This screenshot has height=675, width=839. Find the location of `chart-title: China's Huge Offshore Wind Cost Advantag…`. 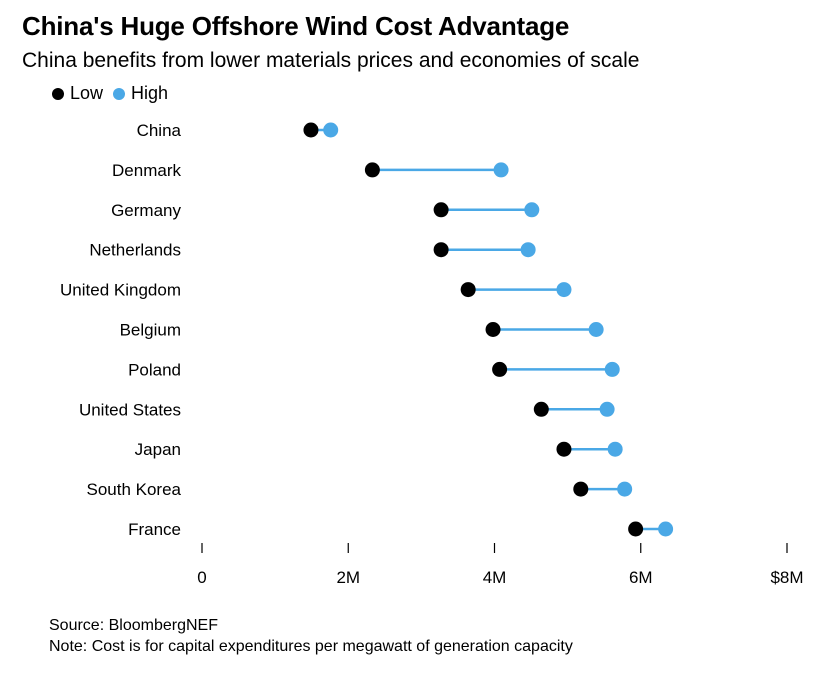

chart-title: China's Huge Offshore Wind Cost Advantag… is located at coordinates (296, 26).